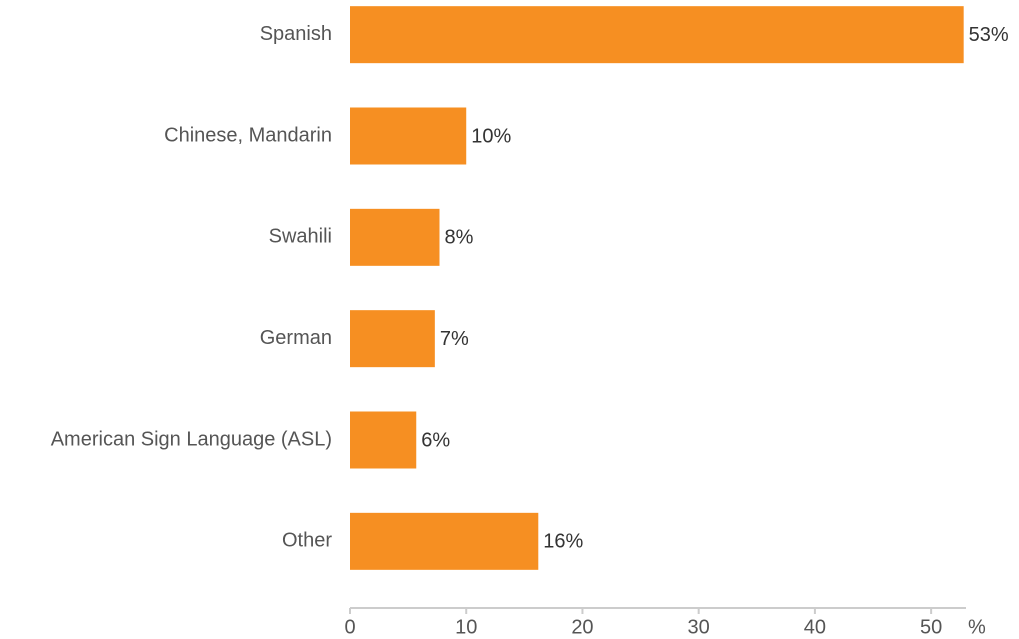  What do you see at coordinates (454, 339) in the screenshot?
I see `value-label: 7%` at bounding box center [454, 339].